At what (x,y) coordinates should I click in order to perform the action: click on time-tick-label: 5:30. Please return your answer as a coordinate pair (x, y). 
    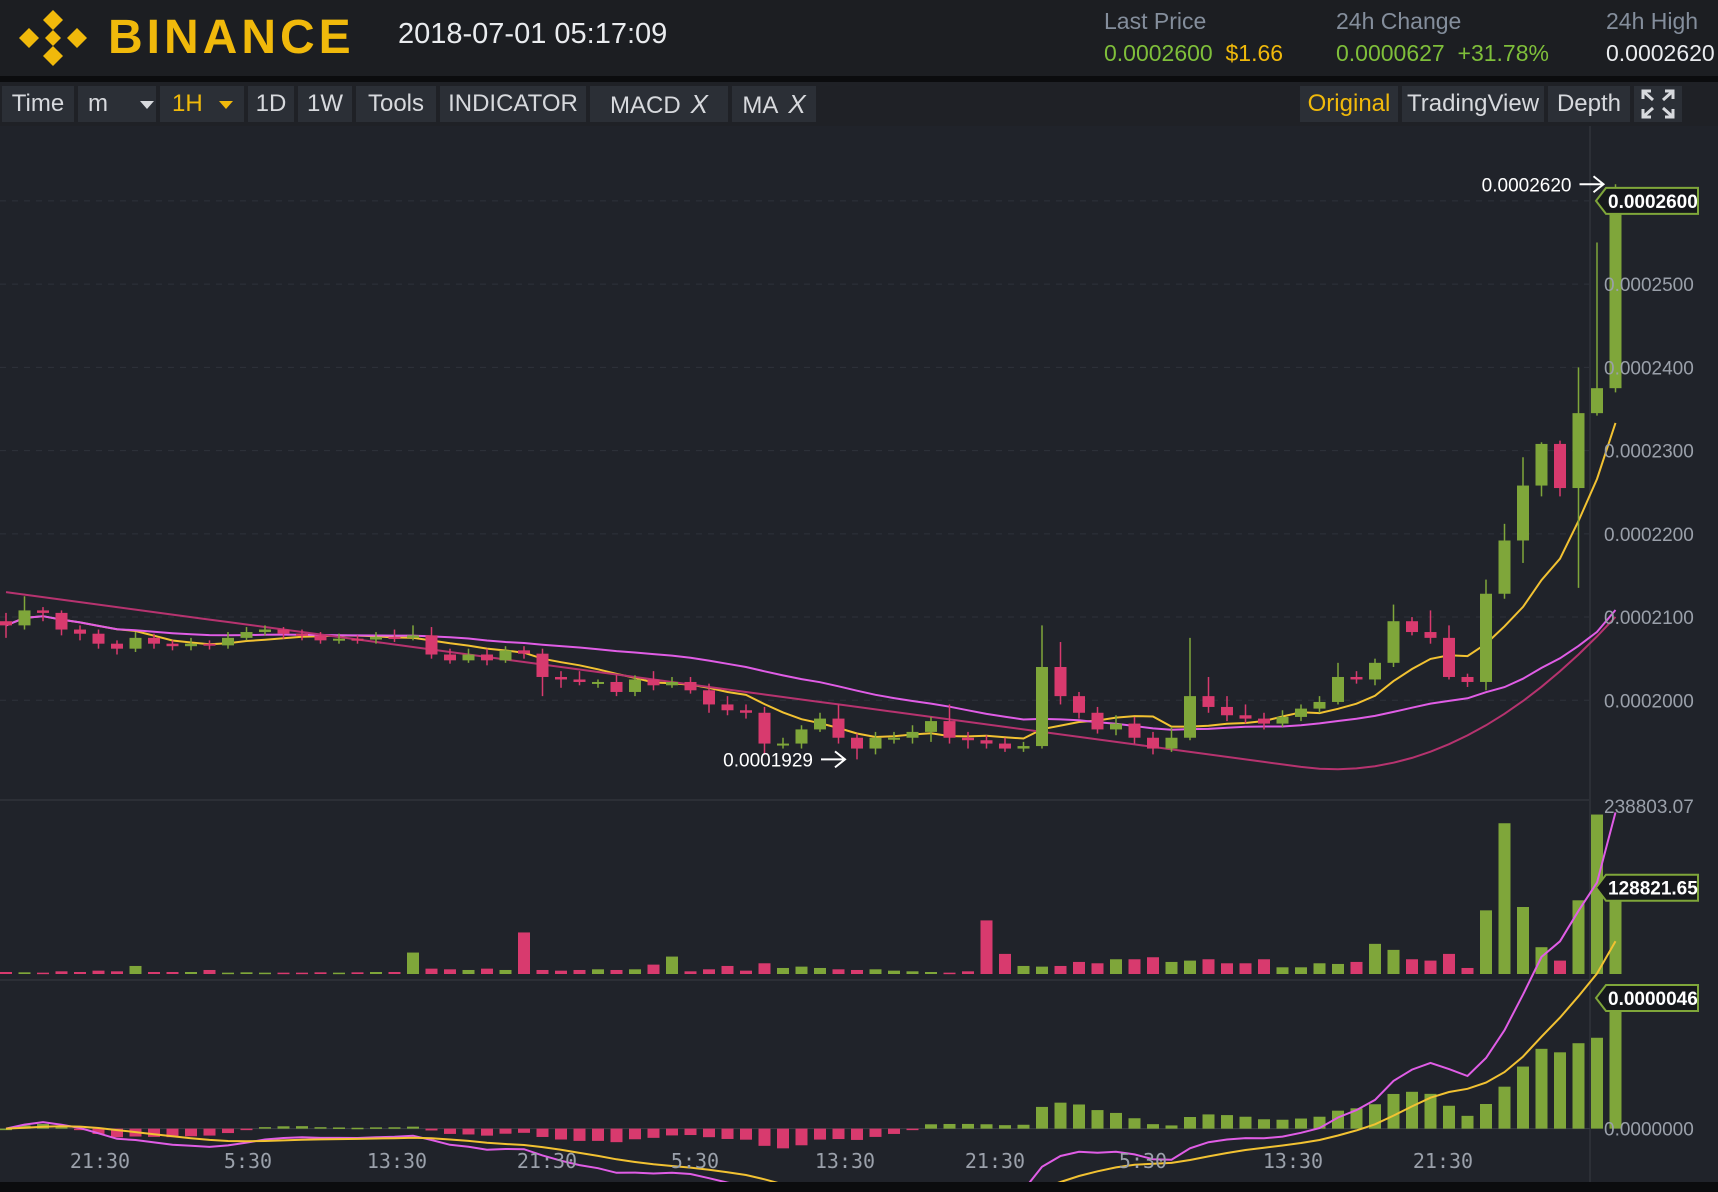
    Looking at the image, I should click on (695, 1161).